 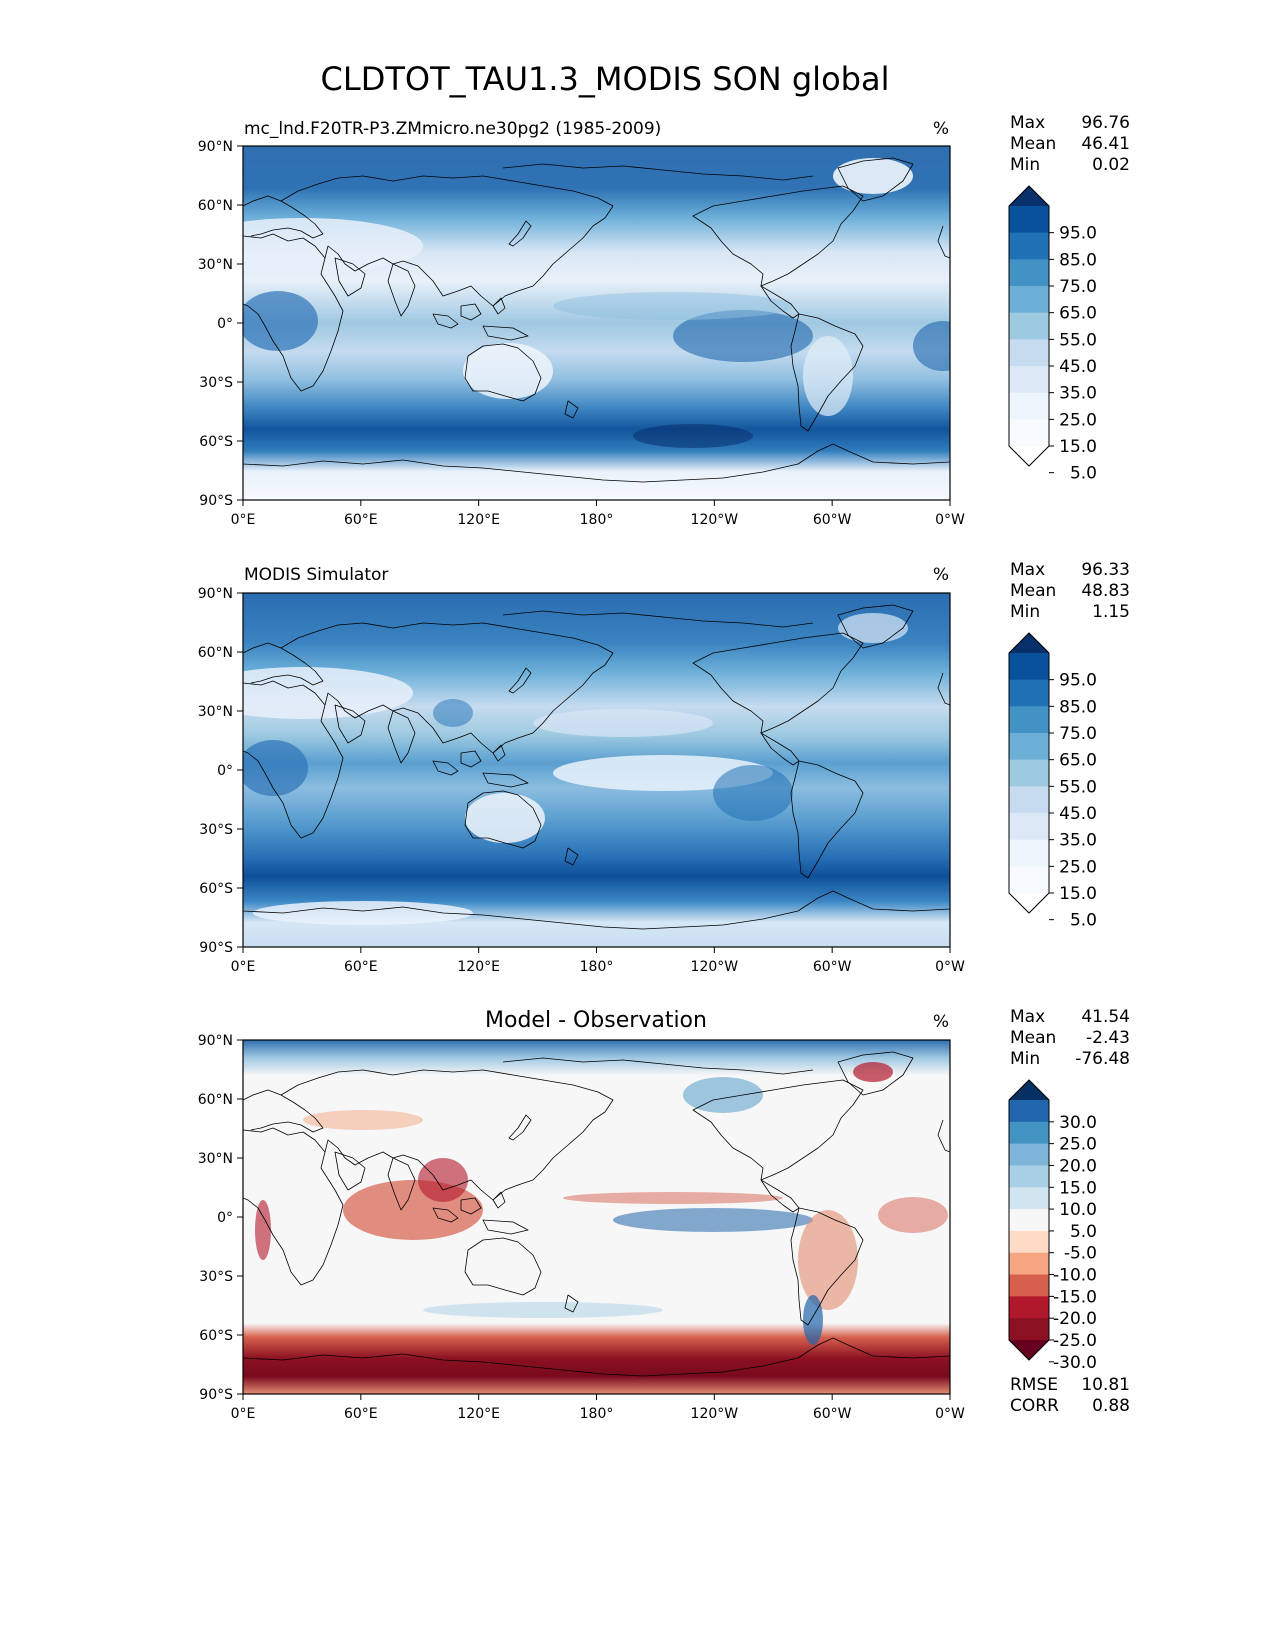 What do you see at coordinates (1075, 1297) in the screenshot?
I see `colorbar-tick-label: -15.0` at bounding box center [1075, 1297].